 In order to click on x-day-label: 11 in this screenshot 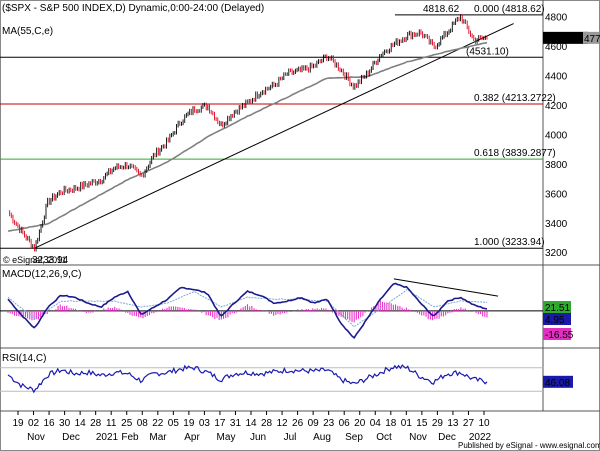, I will do `click(111, 423)`.